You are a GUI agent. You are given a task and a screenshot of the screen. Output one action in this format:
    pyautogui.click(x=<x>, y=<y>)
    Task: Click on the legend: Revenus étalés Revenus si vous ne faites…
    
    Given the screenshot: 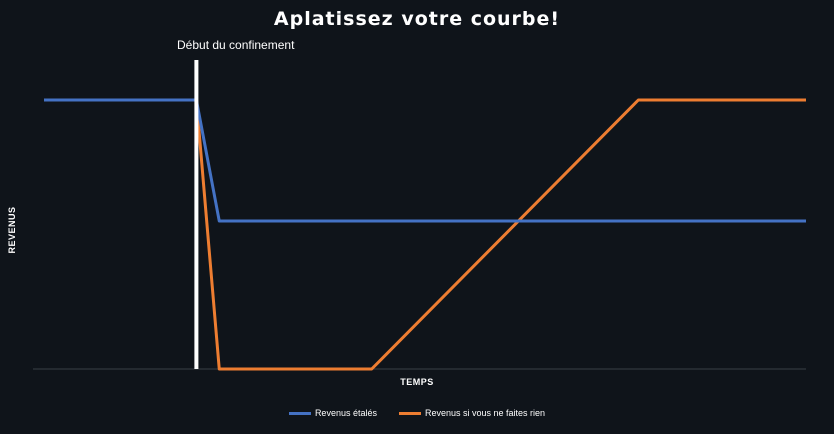 What is the action you would take?
    pyautogui.click(x=417, y=413)
    